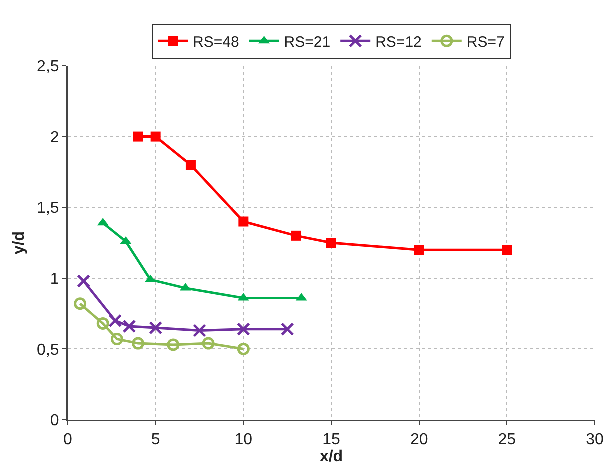  Describe the element at coordinates (485, 43) in the screenshot. I see `legend-label: RS=7` at that location.